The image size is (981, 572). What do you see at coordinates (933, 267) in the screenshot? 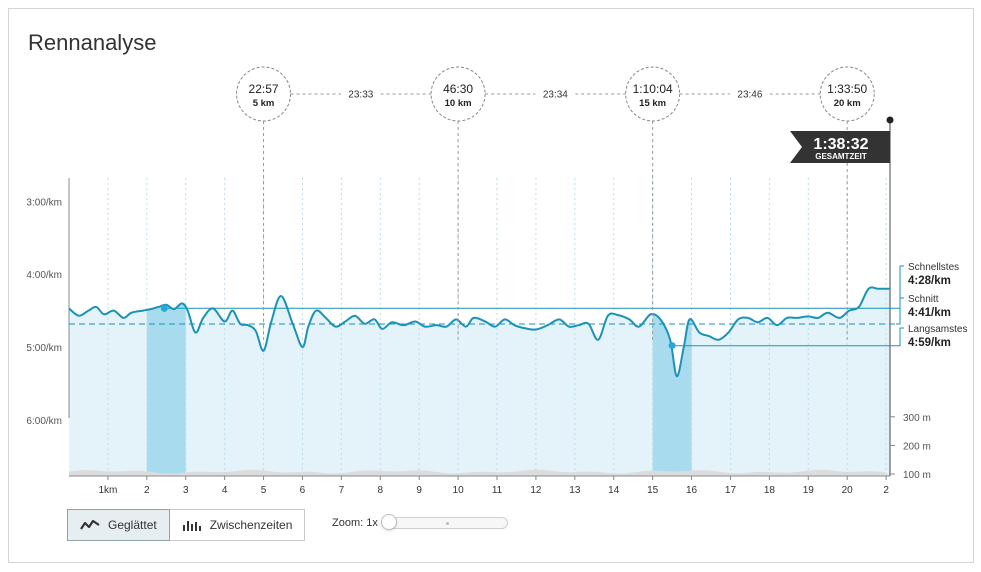
I see `stat-name: Schnellstes` at bounding box center [933, 267].